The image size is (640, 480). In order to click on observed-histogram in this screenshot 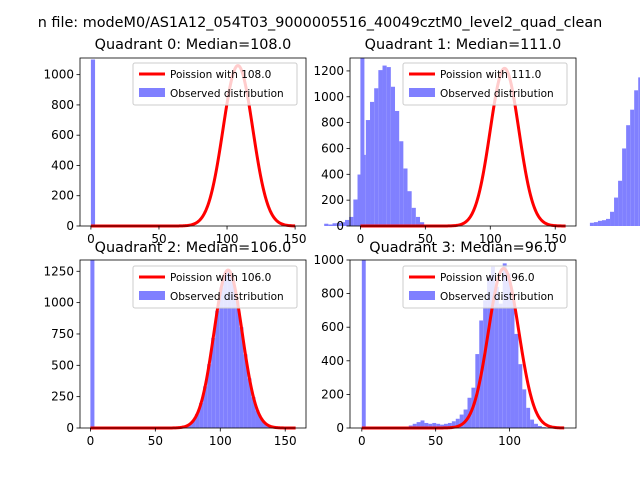, I will do `click(187, 344)`.